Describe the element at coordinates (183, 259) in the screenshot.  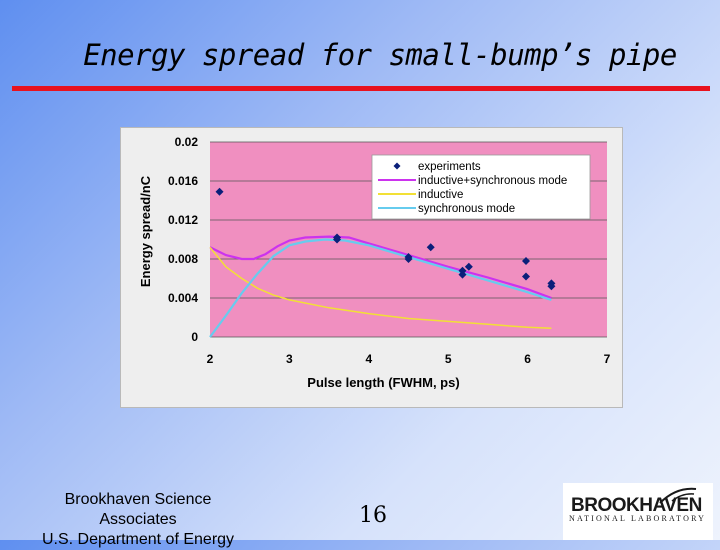
I see `y-tick-label: 0.008` at that location.